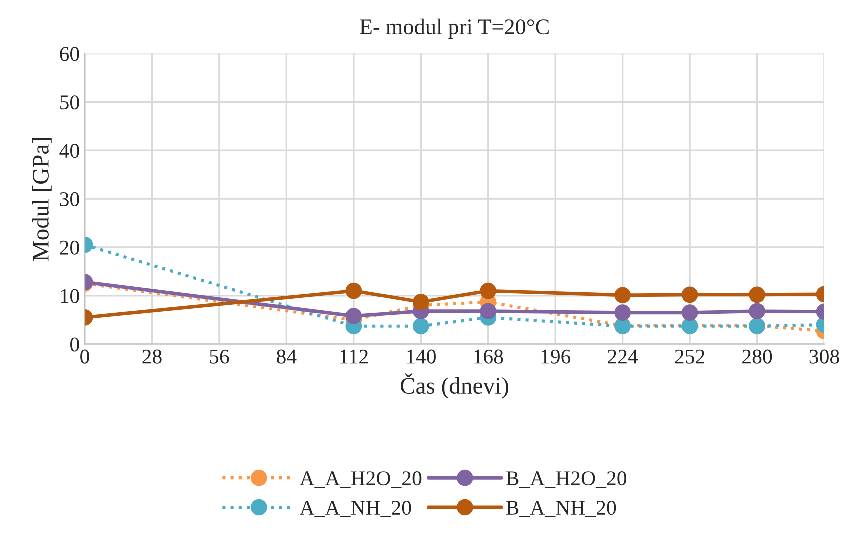 Image resolution: width=850 pixels, height=538 pixels. Describe the element at coordinates (489, 357) in the screenshot. I see `x-tick-label: 168` at that location.